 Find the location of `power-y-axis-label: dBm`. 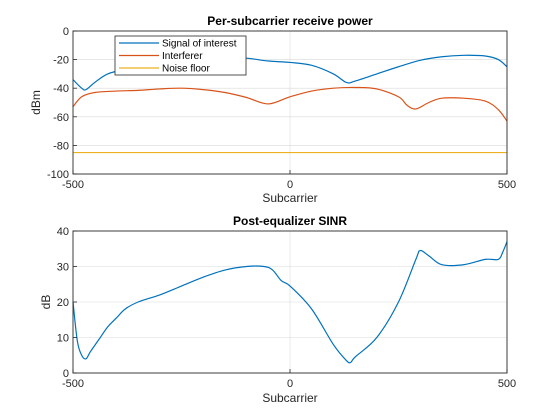

power-y-axis-label: dBm is located at coordinates (36, 102).